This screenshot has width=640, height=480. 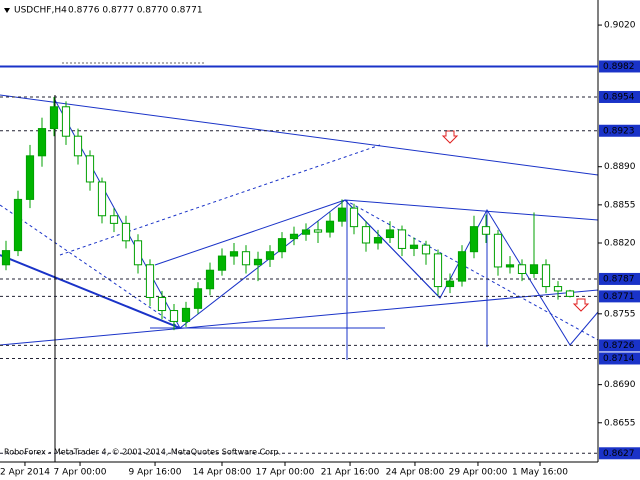 What do you see at coordinates (80, 473) in the screenshot?
I see `x-tick-label: 7 Apr 00:00` at bounding box center [80, 473].